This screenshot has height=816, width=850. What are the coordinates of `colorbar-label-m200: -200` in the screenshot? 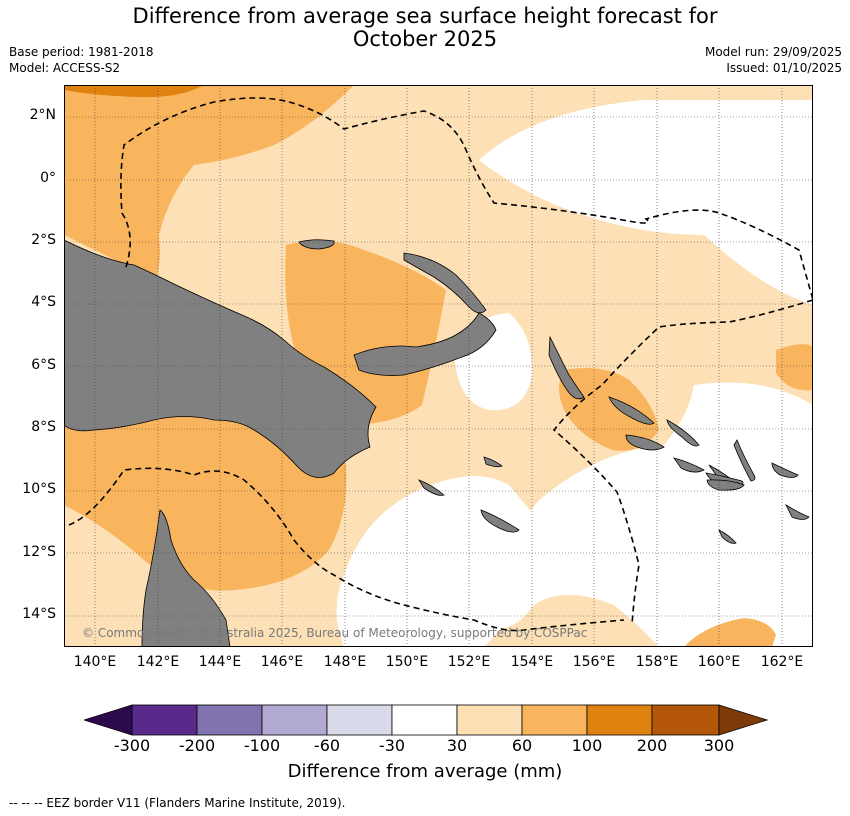 It's located at (197, 745).